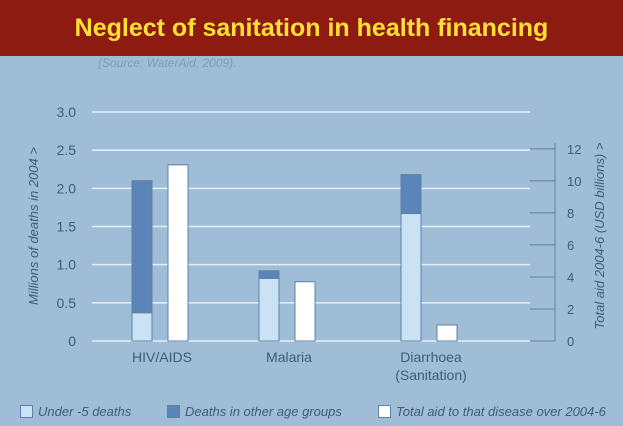 The height and width of the screenshot is (426, 623). I want to click on y-tick-label: 2.5, so click(67, 150).